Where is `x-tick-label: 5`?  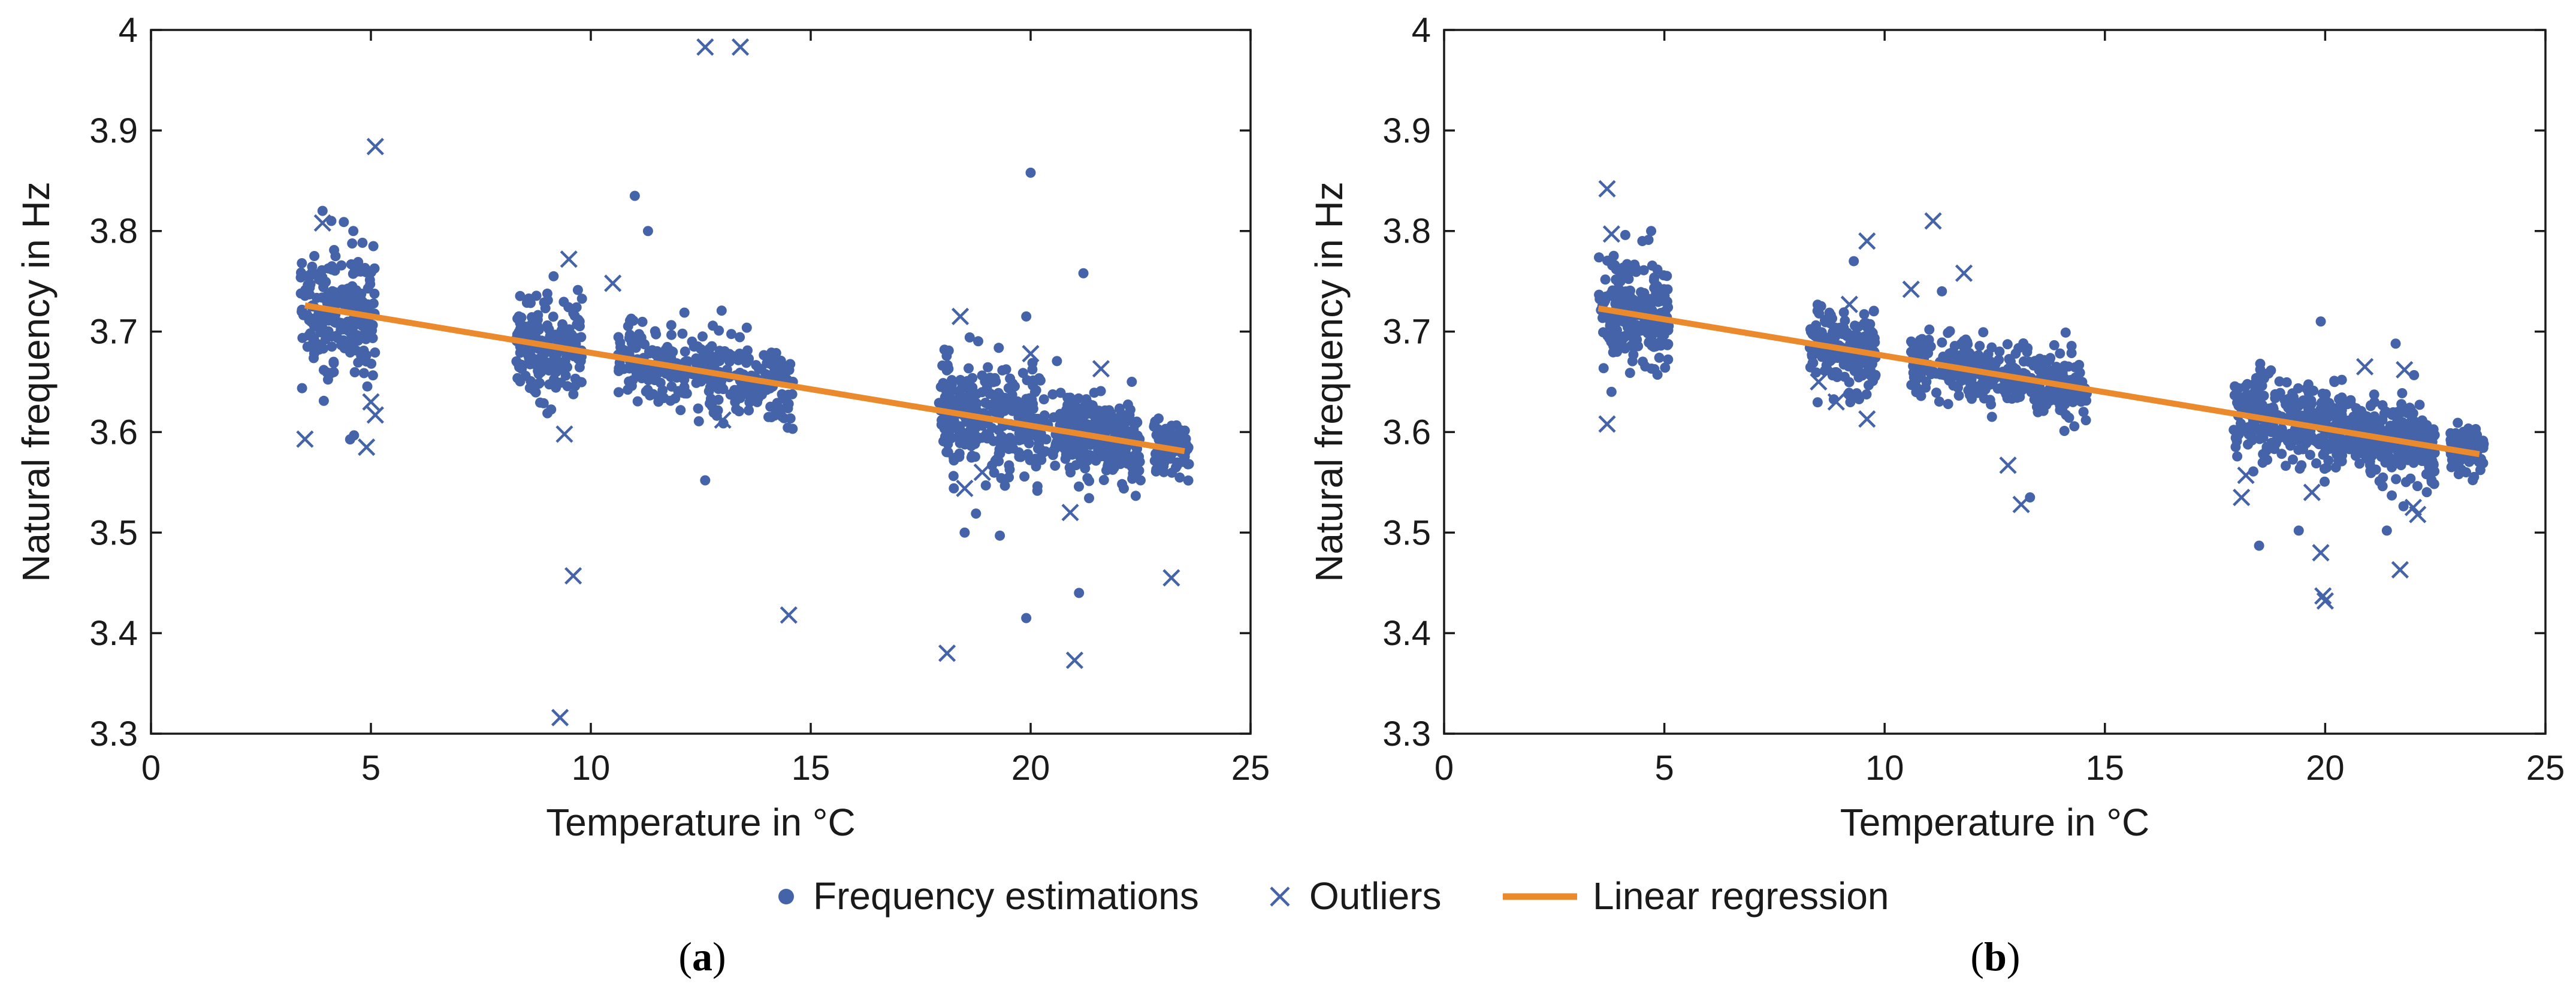
x-tick-label: 5 is located at coordinates (1664, 769).